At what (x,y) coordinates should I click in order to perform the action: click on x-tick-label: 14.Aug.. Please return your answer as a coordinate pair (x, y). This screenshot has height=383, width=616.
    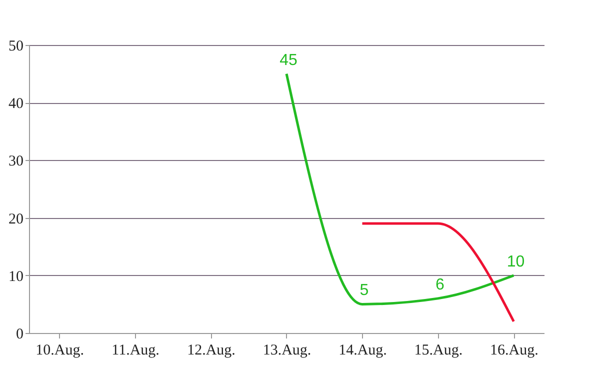
    Looking at the image, I should click on (362, 350).